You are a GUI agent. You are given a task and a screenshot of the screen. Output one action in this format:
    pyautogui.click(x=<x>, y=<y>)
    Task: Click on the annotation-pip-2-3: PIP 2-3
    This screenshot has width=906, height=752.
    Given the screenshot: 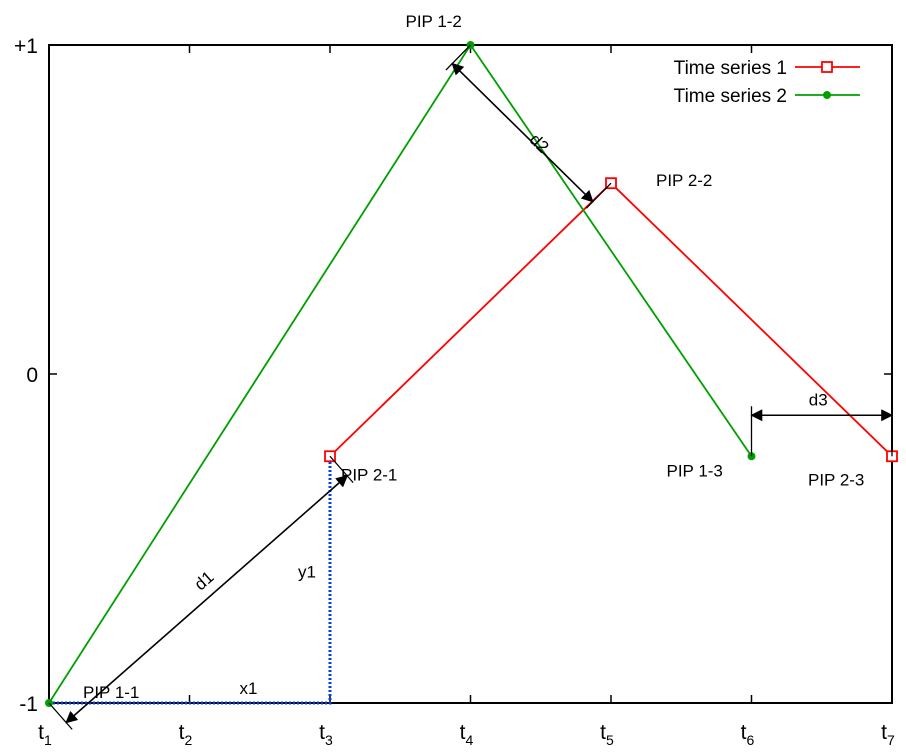 What is the action you would take?
    pyautogui.click(x=836, y=479)
    